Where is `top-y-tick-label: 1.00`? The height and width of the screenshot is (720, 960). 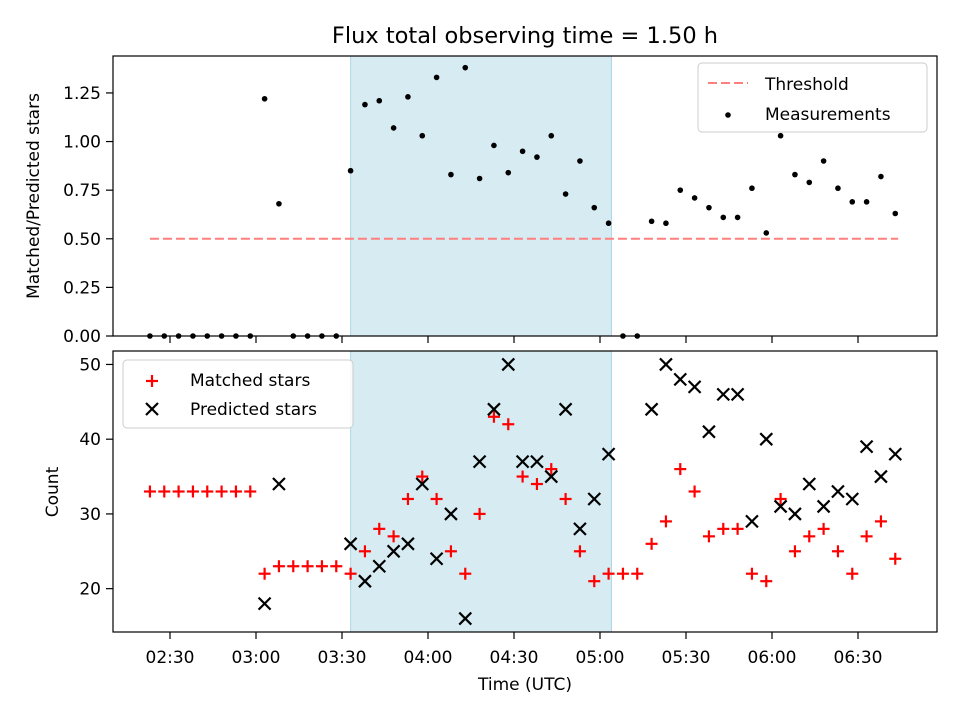 top-y-tick-label: 1.00 is located at coordinates (82, 143).